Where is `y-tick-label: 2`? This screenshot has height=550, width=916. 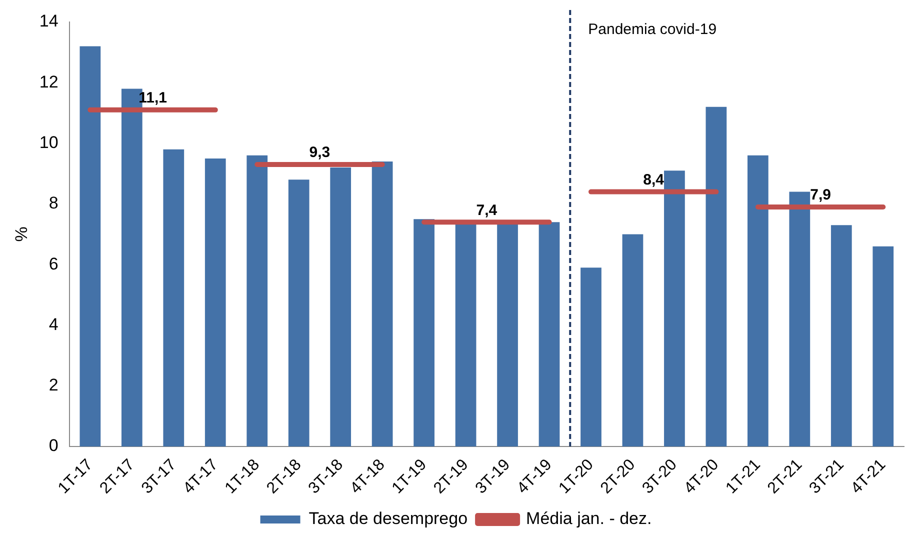 y-tick-label: 2 is located at coordinates (53, 385).